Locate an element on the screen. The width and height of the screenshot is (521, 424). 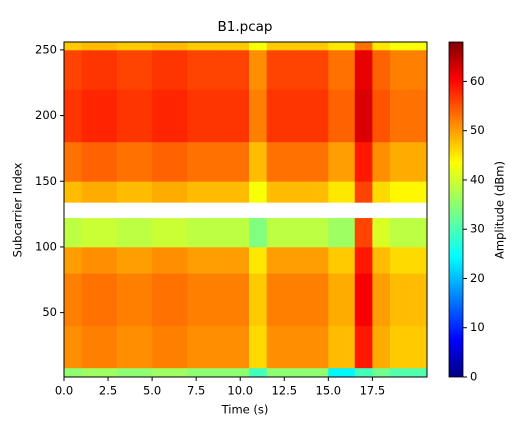
y-tick-label: 50 is located at coordinates (49, 312).